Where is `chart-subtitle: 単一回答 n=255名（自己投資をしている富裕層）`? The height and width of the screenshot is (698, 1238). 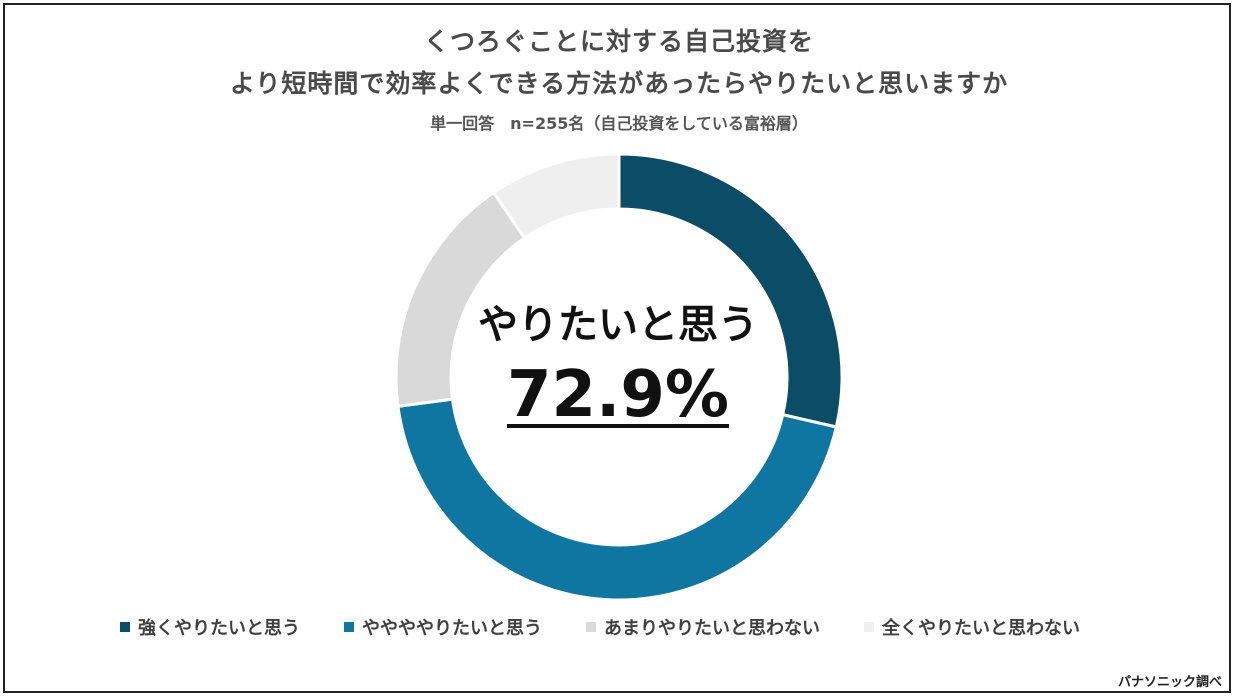
chart-subtitle: 単一回答 n=255名（自己投資をしている富裕層） is located at coordinates (619, 123).